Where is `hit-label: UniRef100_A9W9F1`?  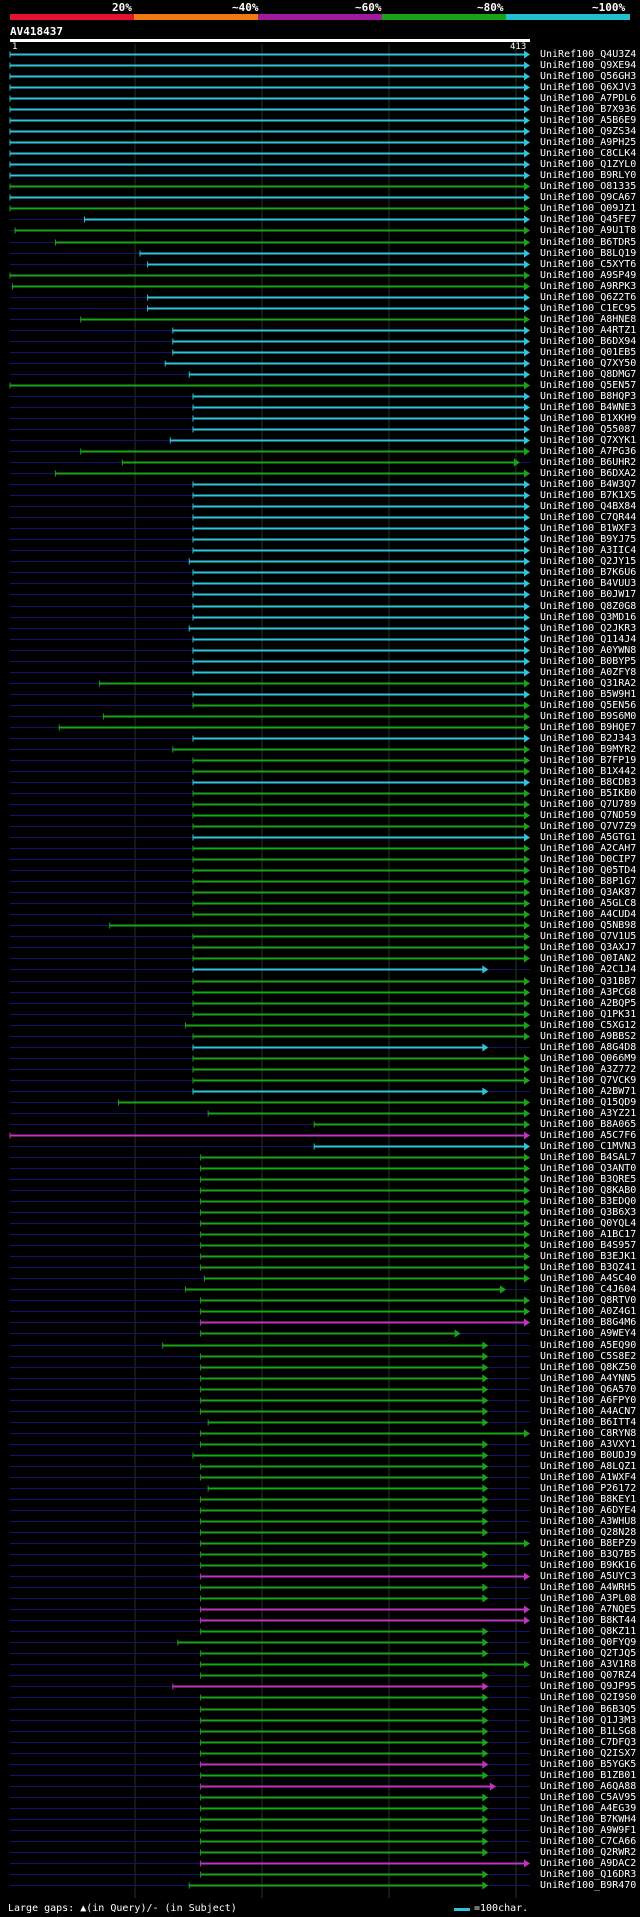 hit-label: UniRef100_A9W9F1 is located at coordinates (588, 1830).